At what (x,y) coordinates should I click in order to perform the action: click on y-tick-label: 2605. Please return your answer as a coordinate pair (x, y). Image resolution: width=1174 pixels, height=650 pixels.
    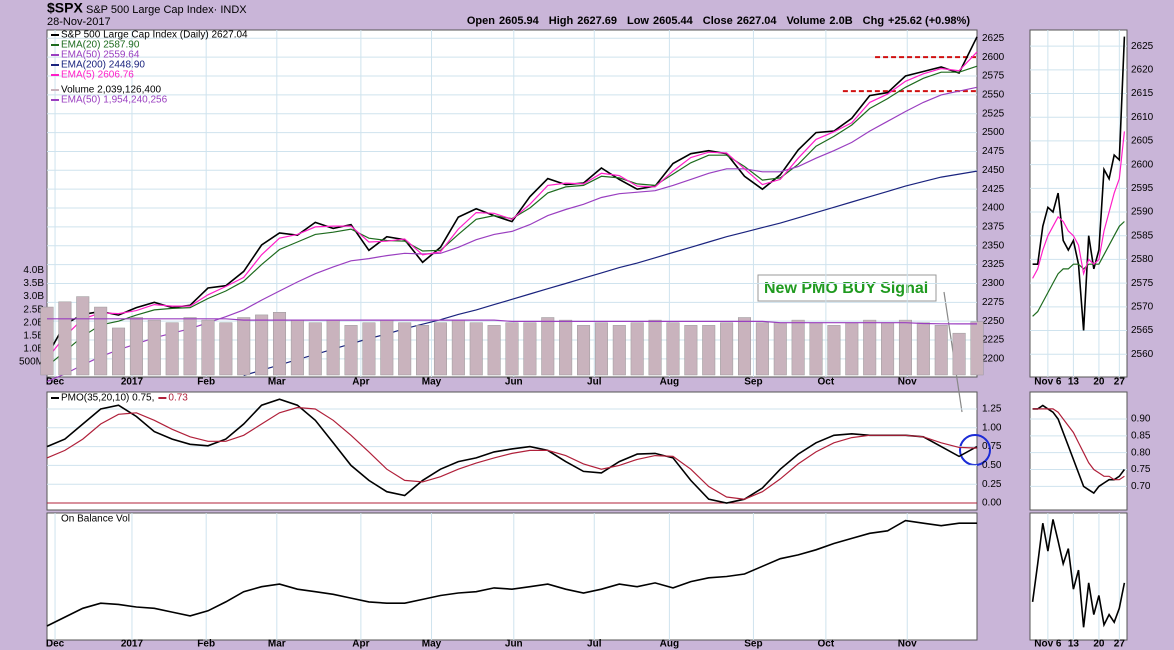
    Looking at the image, I should click on (1142, 141).